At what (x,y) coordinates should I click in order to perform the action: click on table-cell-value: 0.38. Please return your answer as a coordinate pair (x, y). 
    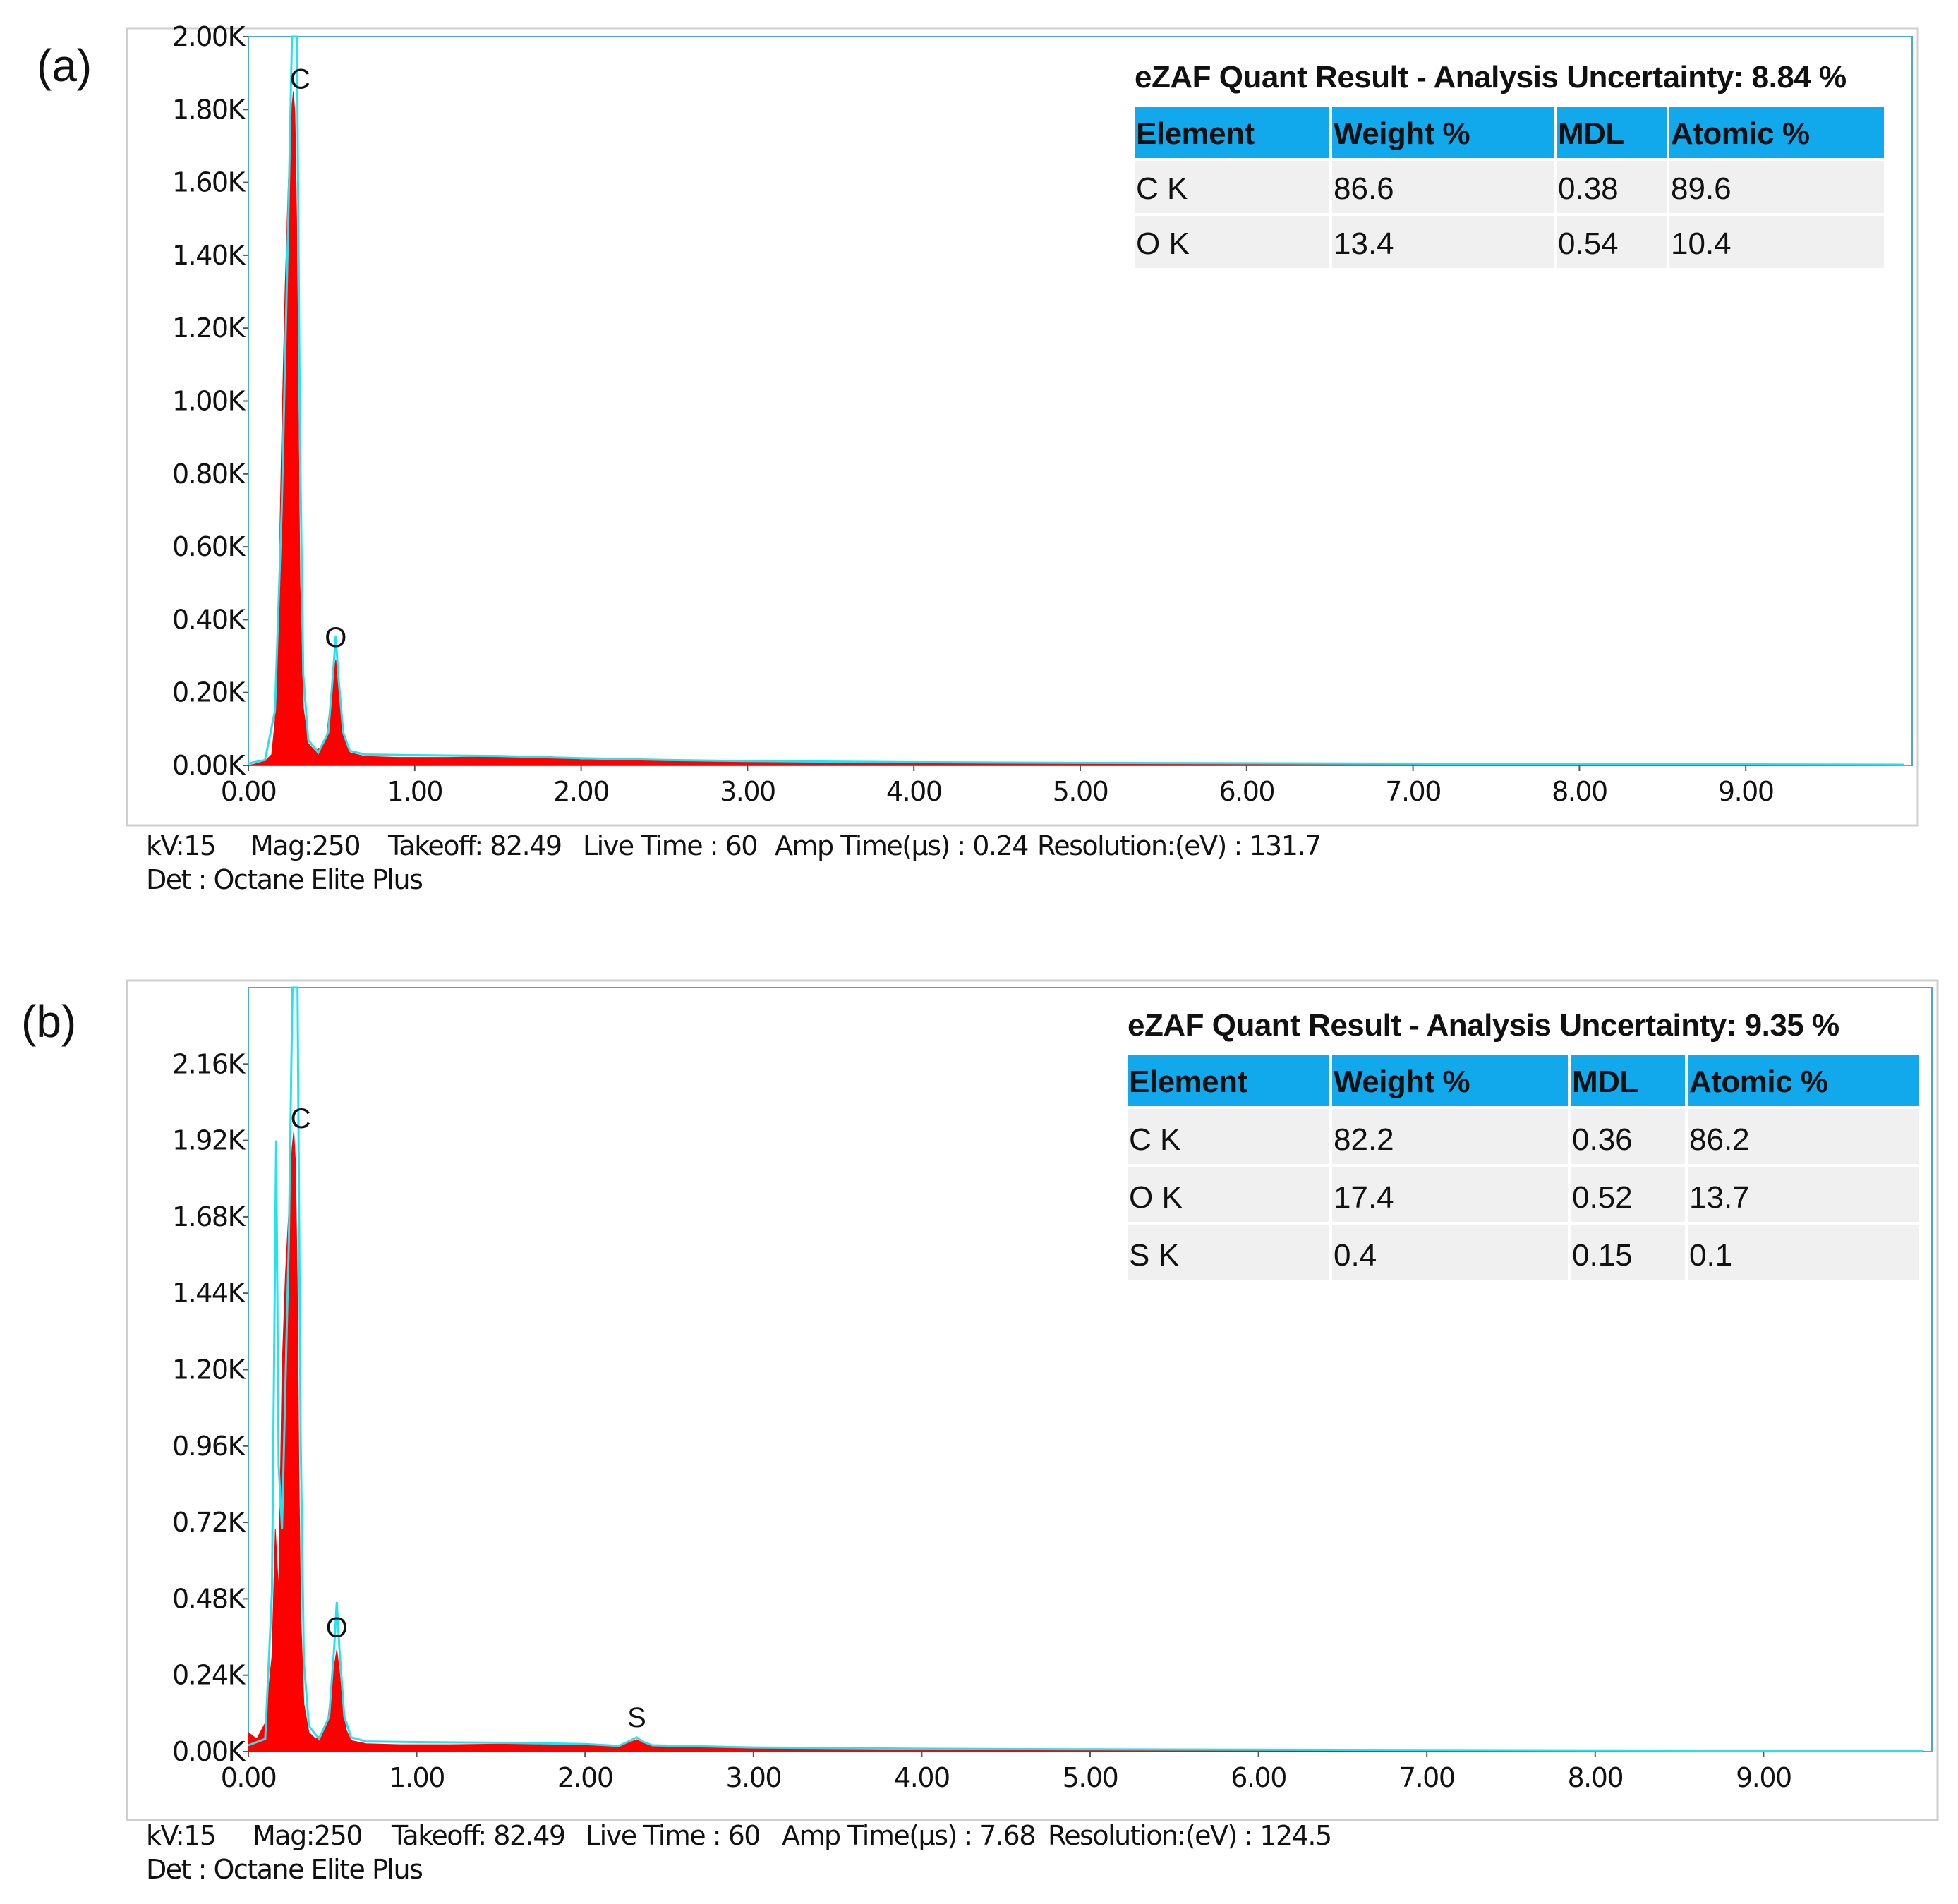
    Looking at the image, I should click on (1588, 188).